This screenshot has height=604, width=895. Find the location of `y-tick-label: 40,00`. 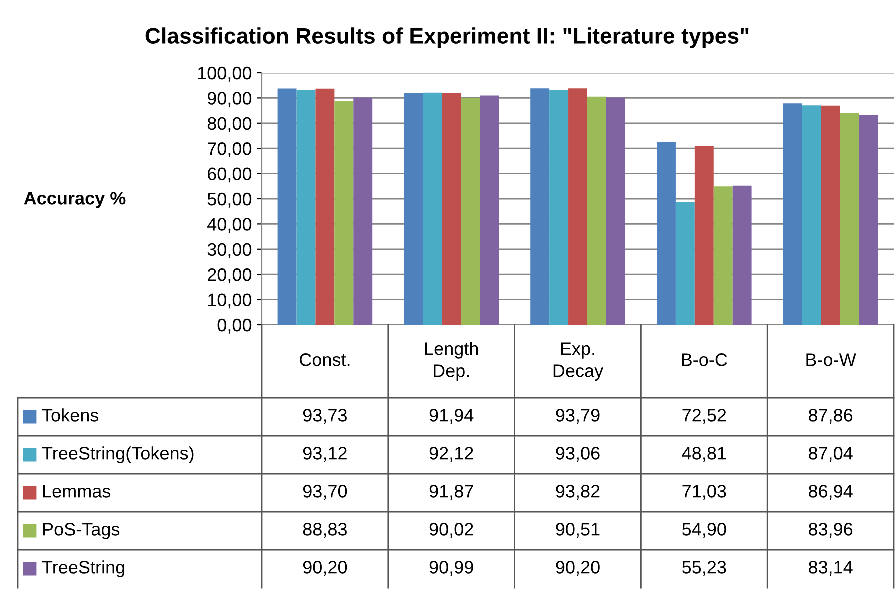

y-tick-label: 40,00 is located at coordinates (230, 226).